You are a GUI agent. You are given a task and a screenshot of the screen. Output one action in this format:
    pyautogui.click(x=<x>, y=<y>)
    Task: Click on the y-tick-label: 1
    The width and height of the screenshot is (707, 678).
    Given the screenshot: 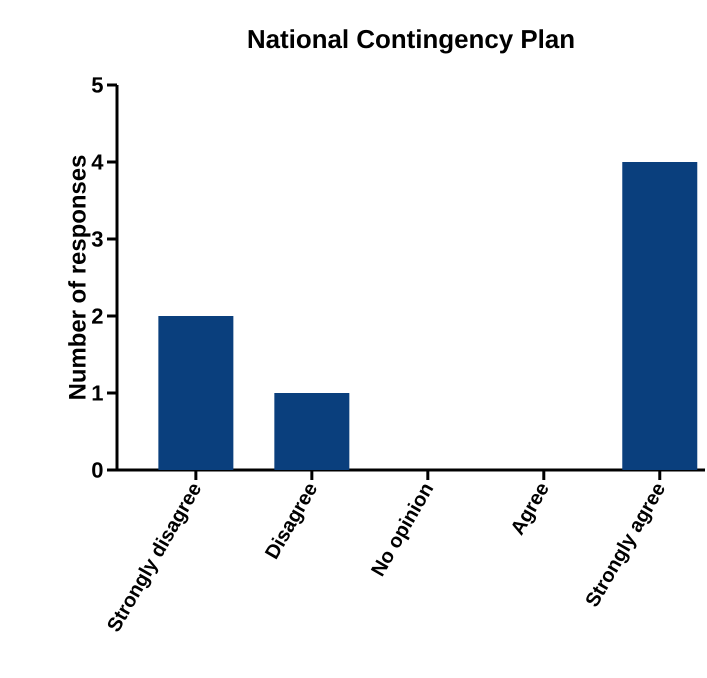 What is the action you would take?
    pyautogui.click(x=97, y=393)
    